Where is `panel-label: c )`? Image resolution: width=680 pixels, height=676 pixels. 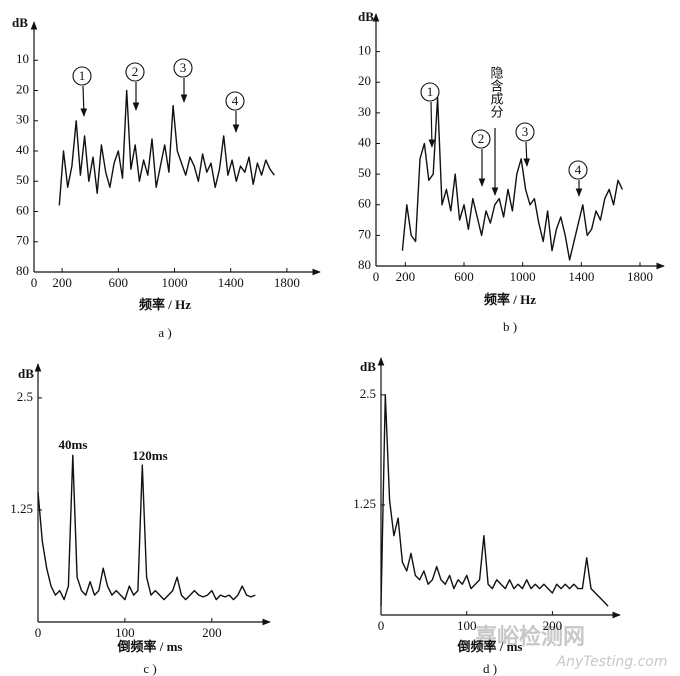 panel-label: c ) is located at coordinates (149, 668).